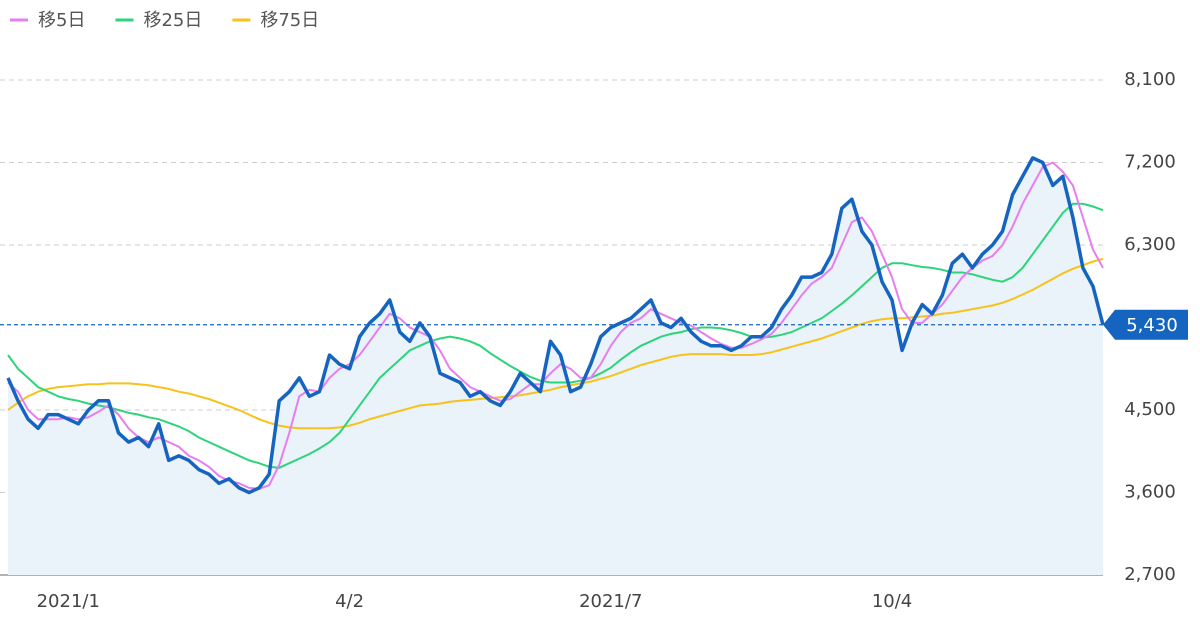 The height and width of the screenshot is (624, 1200). Describe the element at coordinates (68, 601) in the screenshot. I see `x-tick-label: 2021/1` at that location.